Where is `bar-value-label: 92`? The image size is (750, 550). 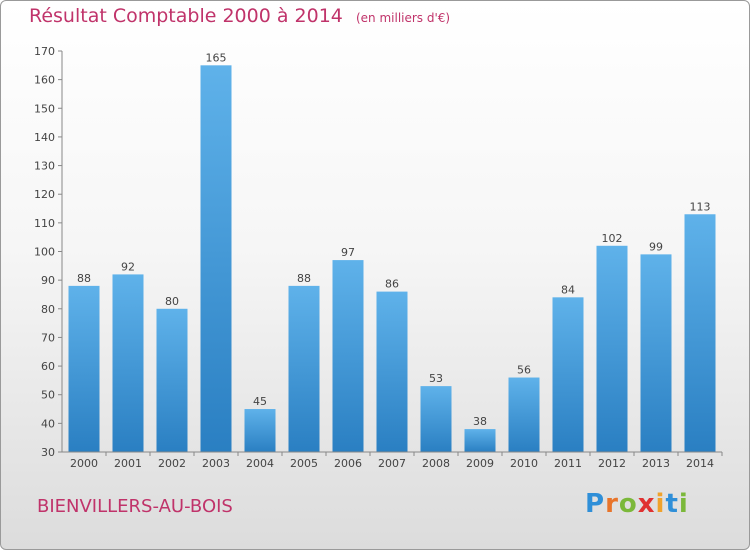
bar-value-label: 92 is located at coordinates (128, 266).